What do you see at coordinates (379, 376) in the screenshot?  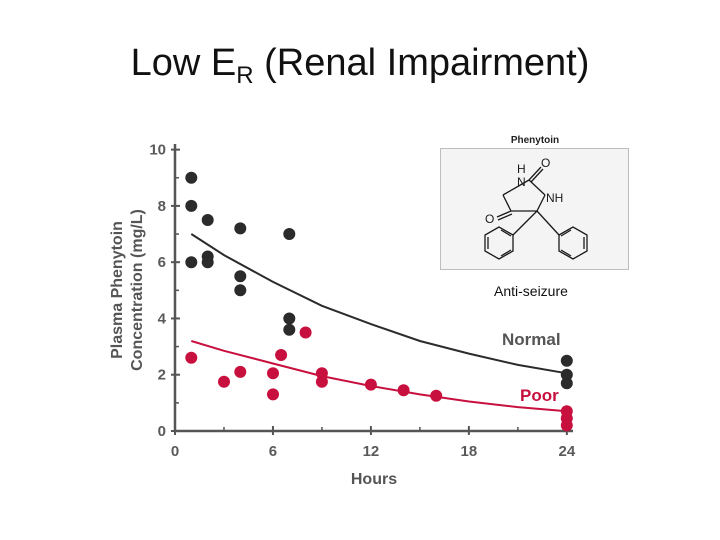 I see `fit-curve-poor` at bounding box center [379, 376].